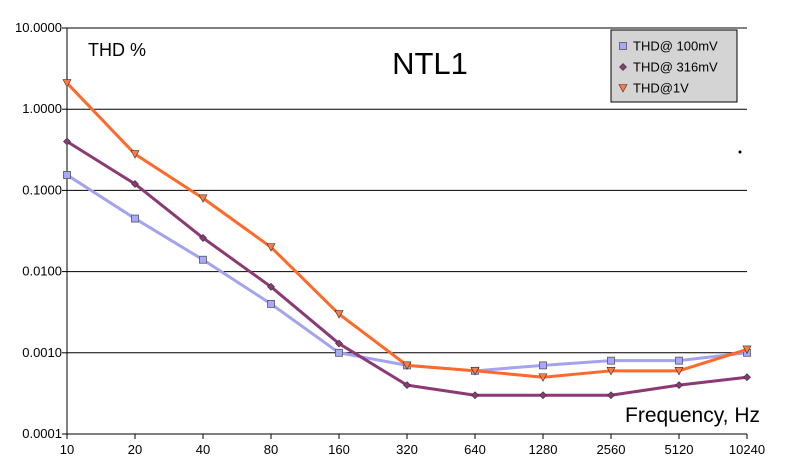 The height and width of the screenshot is (468, 792). I want to click on x-tick-label: 10, so click(67, 449).